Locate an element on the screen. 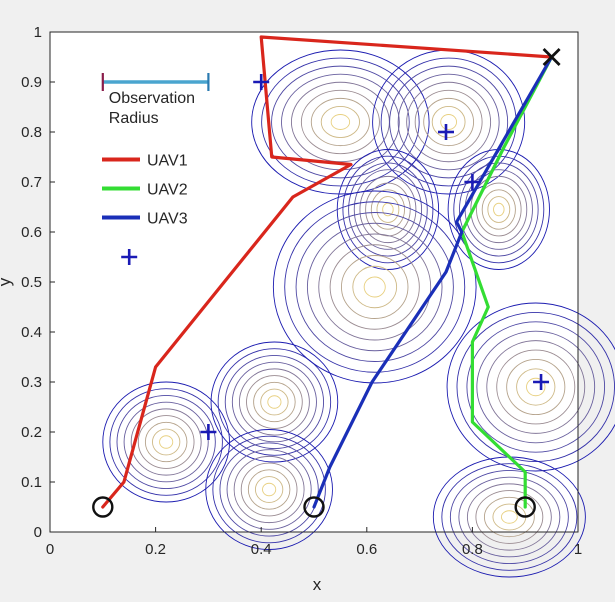 Image resolution: width=615 pixels, height=602 pixels. y-tick-label: 0 is located at coordinates (38, 532).